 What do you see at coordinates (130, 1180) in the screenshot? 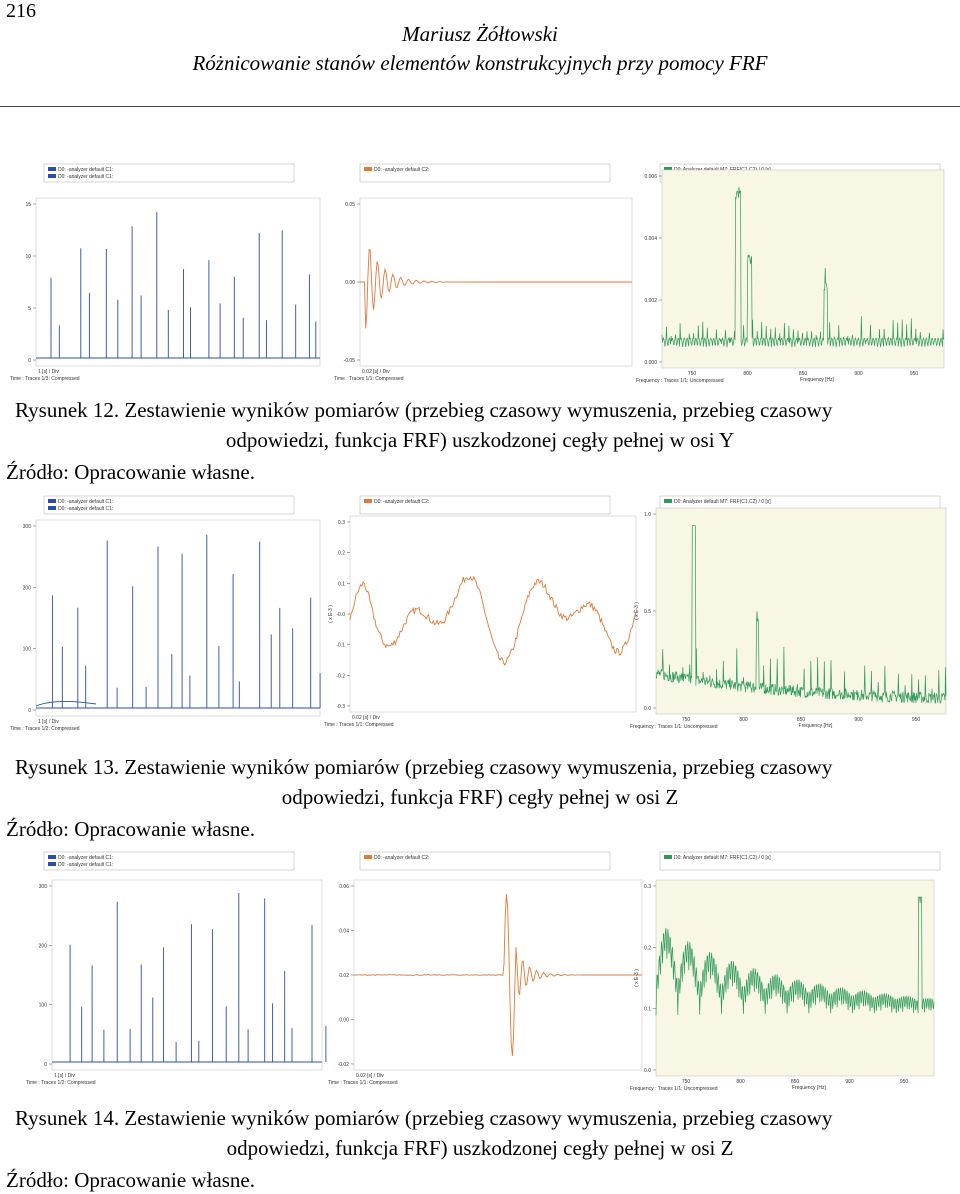
I see `figure-14-source: Źródło: Opracowanie własne.` at bounding box center [130, 1180].